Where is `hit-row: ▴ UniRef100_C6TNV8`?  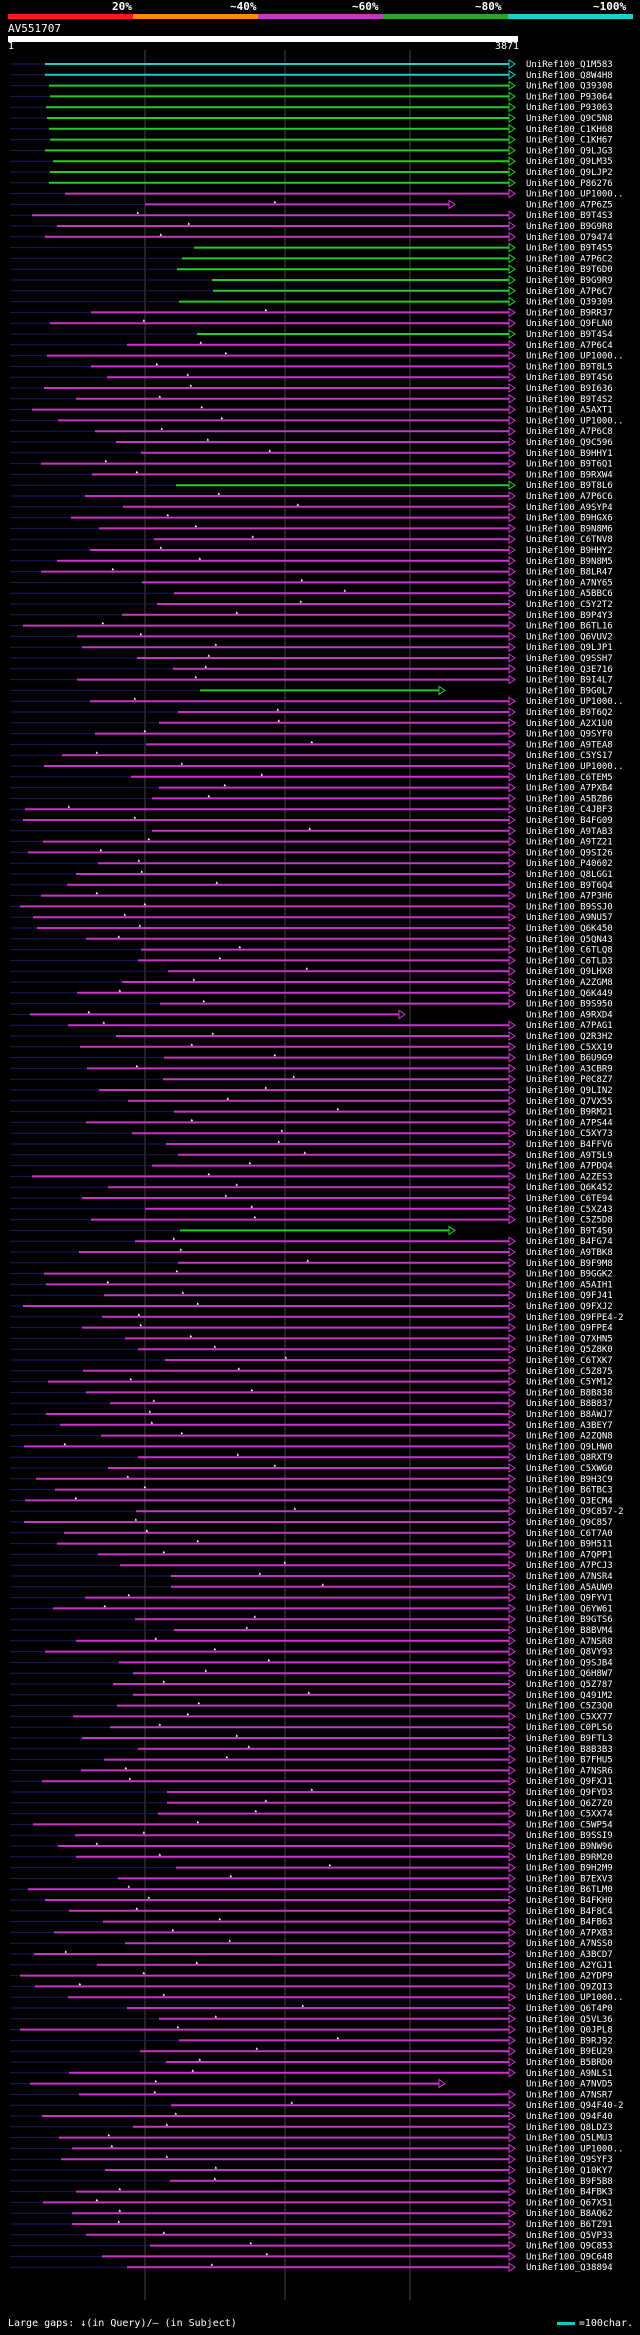 hit-row: ▴ UniRef100_C6TNV8 is located at coordinates (311, 539).